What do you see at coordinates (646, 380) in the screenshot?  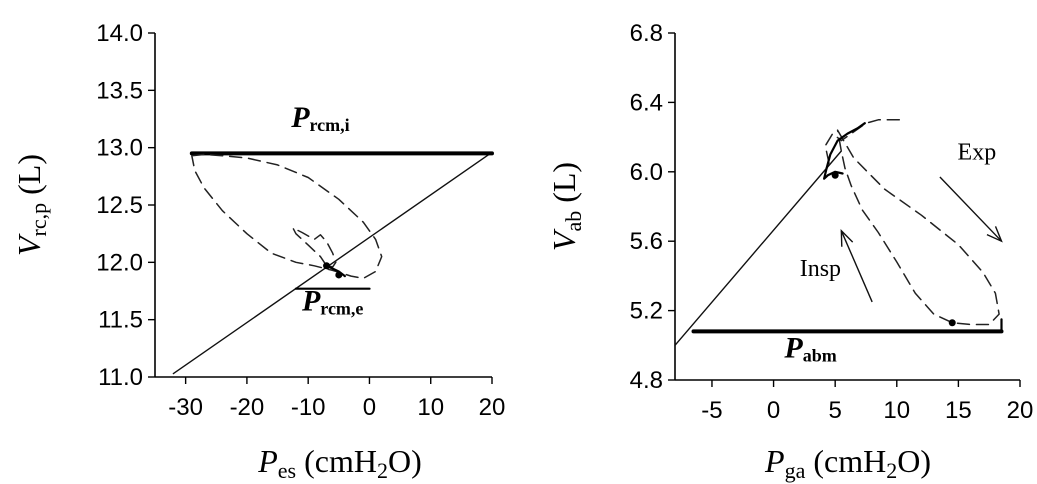 I see `y-tick-label: 4.8` at bounding box center [646, 380].